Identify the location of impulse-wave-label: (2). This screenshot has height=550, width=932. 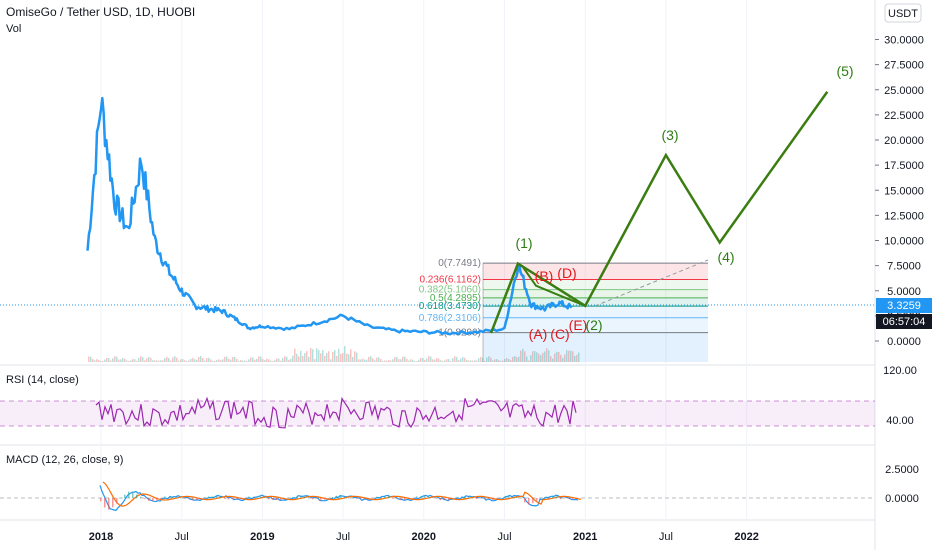
(593, 325).